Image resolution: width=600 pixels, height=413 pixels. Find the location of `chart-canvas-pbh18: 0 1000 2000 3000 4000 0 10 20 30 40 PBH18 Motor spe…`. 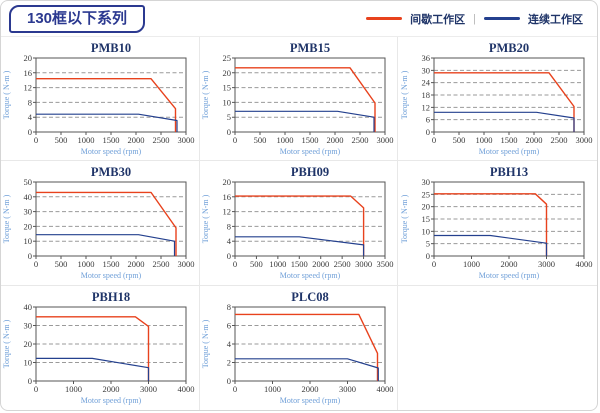

chart-canvas-pbh18: 0 1000 2000 3000 4000 0 10 20 30 40 PBH18 Motor spe… is located at coordinates (98, 347).